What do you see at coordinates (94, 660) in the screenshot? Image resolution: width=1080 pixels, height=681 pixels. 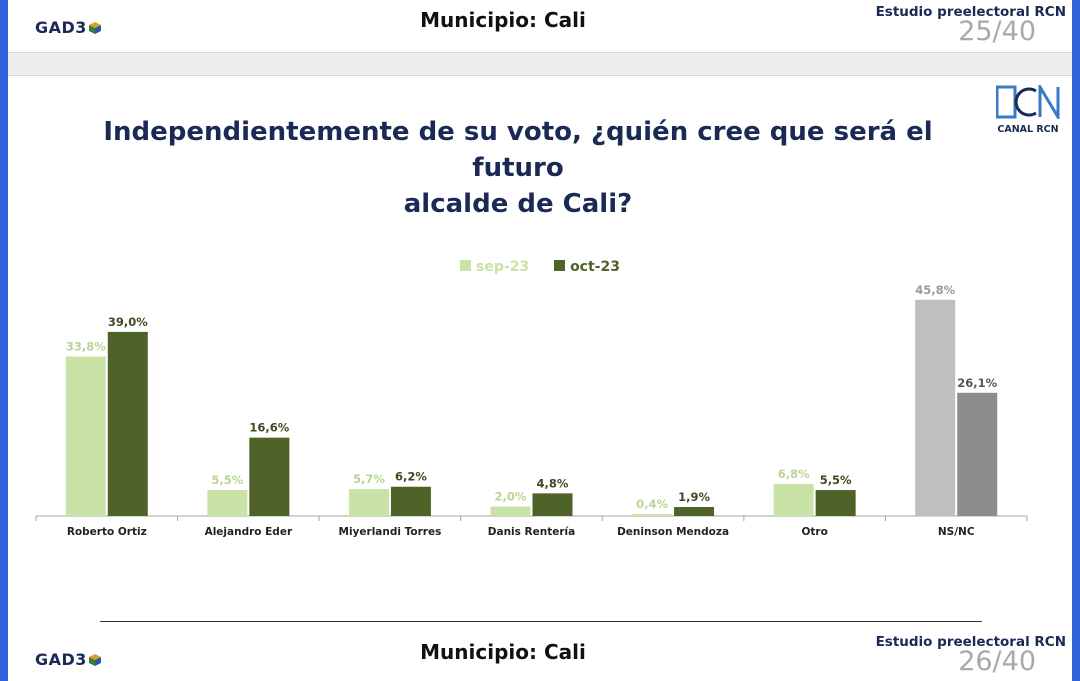 I see `gad3-cube-footer-icon` at bounding box center [94, 660].